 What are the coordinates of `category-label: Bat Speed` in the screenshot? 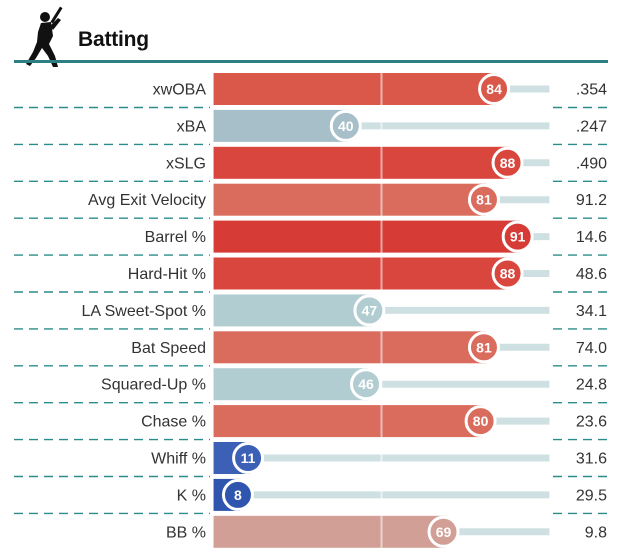 It's located at (168, 348).